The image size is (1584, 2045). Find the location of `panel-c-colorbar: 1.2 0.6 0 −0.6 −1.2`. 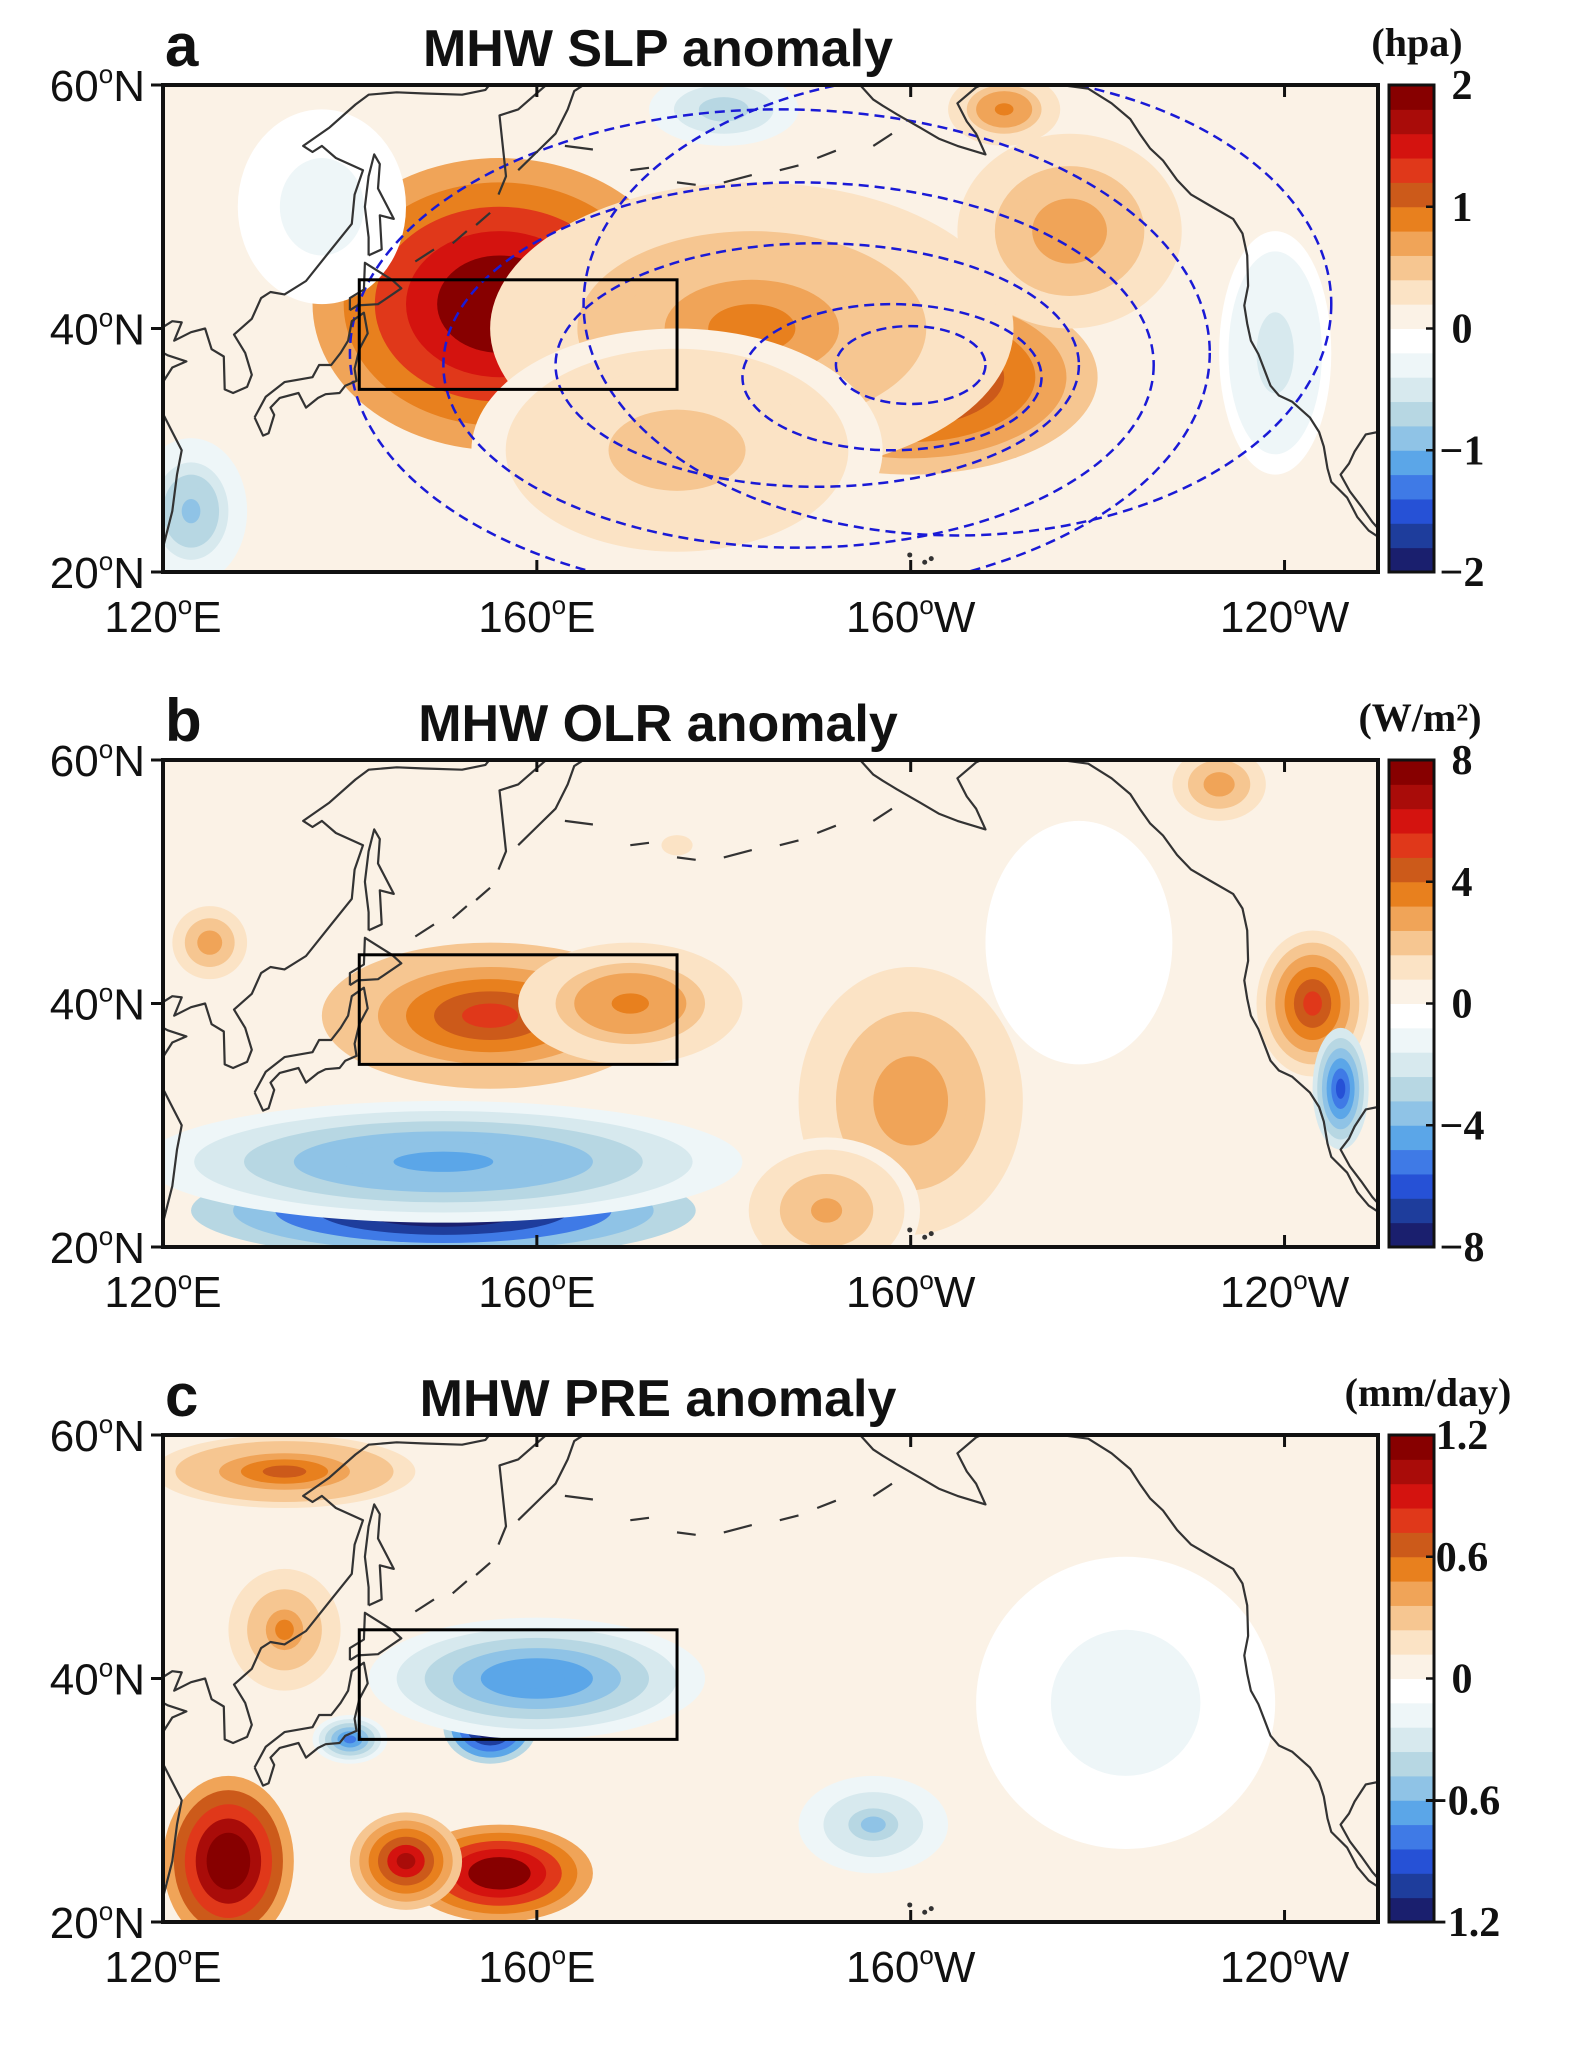

panel-c-colorbar: 1.2 0.6 0 −0.6 −1.2 is located at coordinates (1443, 1679).